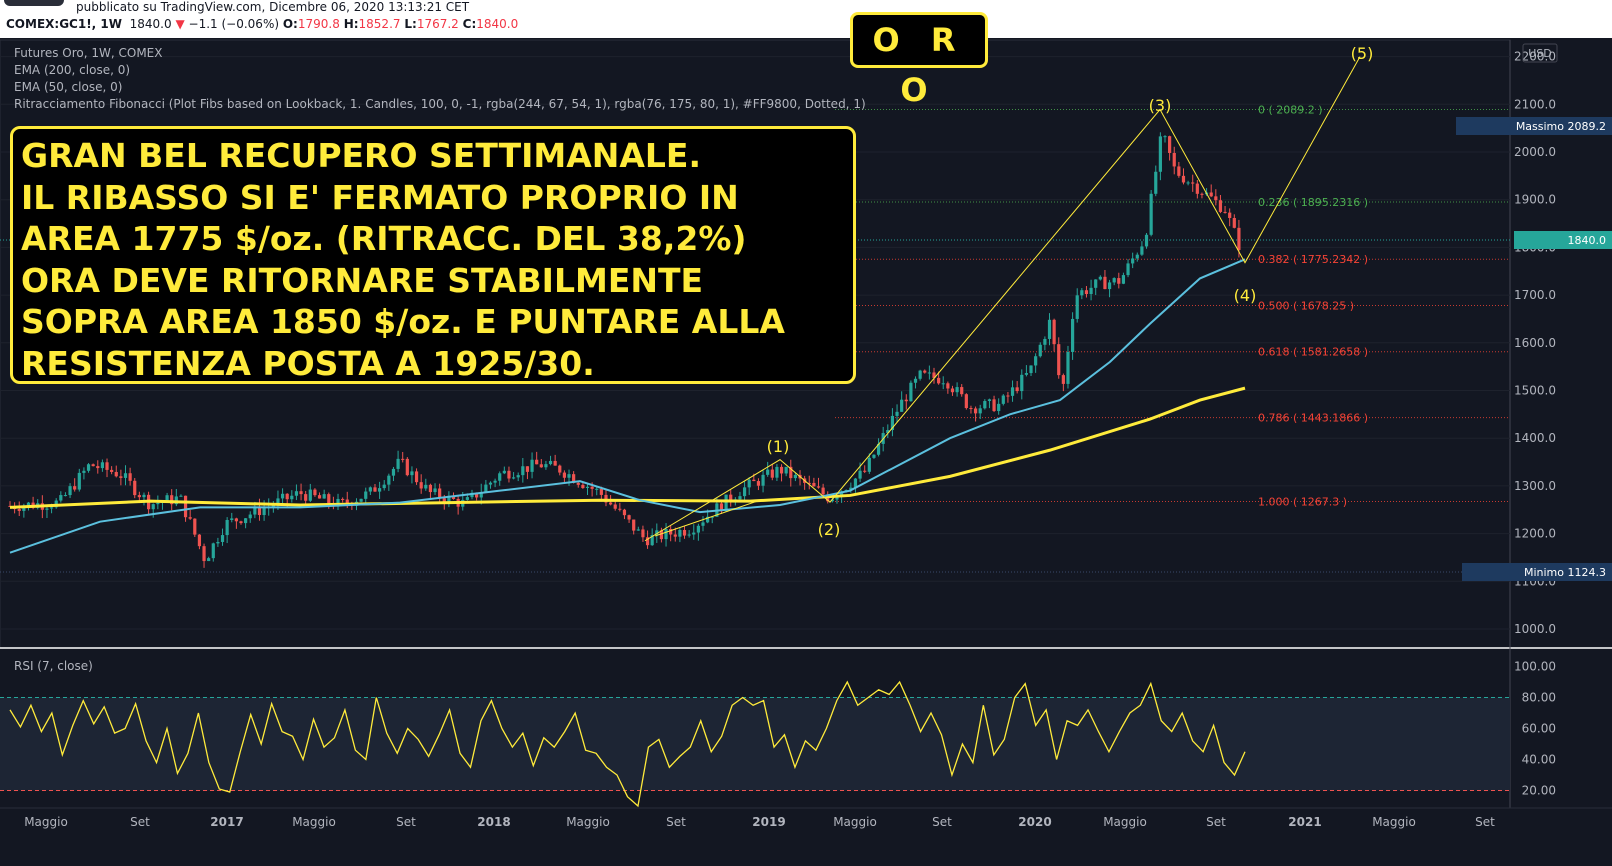 Image resolution: width=1612 pixels, height=866 pixels. I want to click on price-tag: 1840.0, so click(1563, 240).